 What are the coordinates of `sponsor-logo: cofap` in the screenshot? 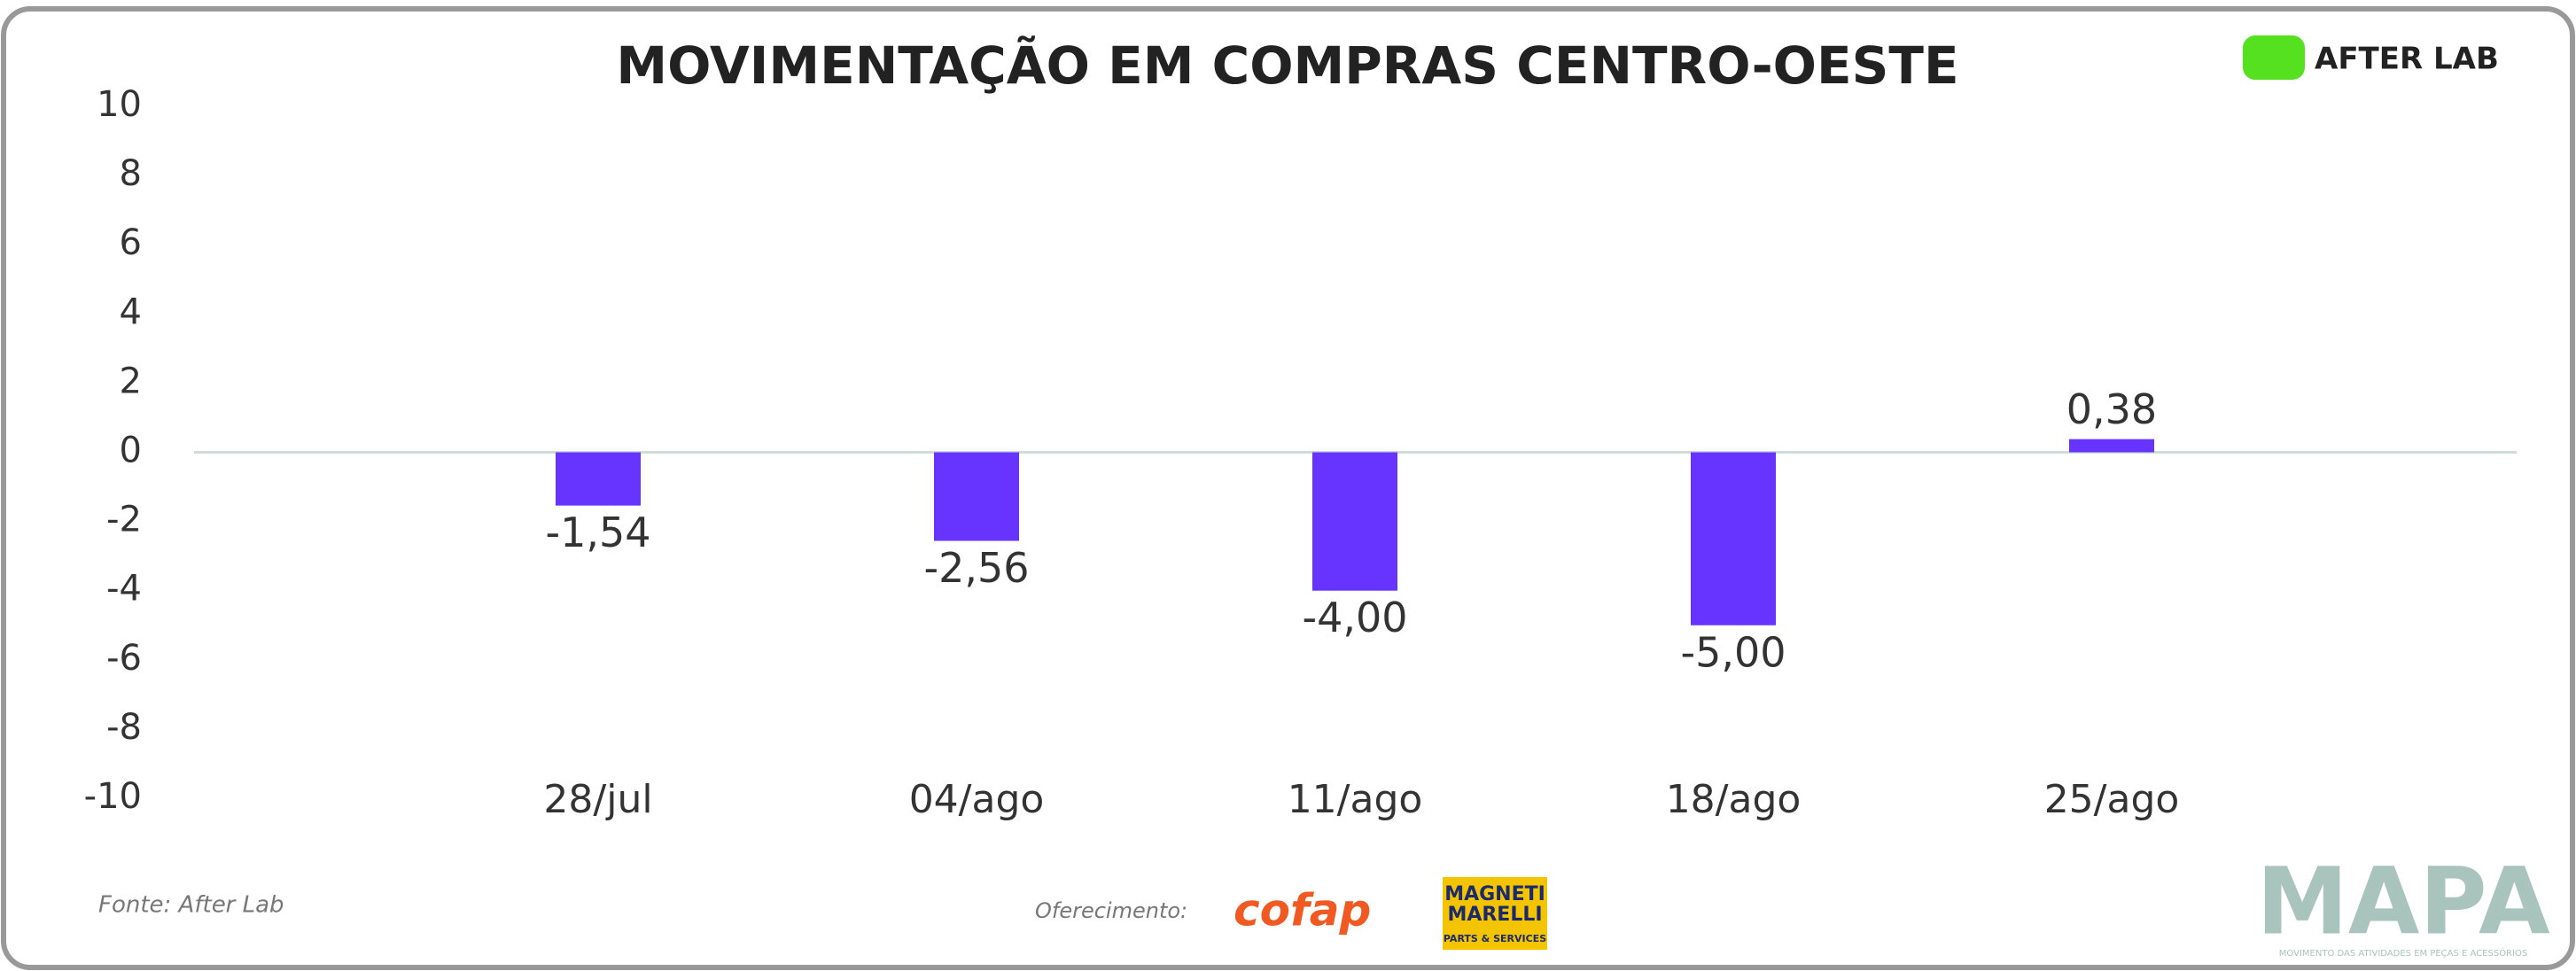 It's located at (1302, 910).